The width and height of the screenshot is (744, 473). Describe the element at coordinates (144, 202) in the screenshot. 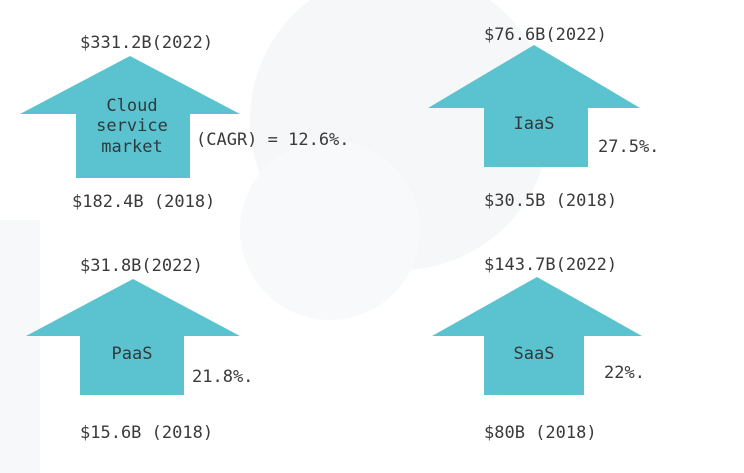

I see `cloud-value-2018: $182.4B (2018)` at that location.